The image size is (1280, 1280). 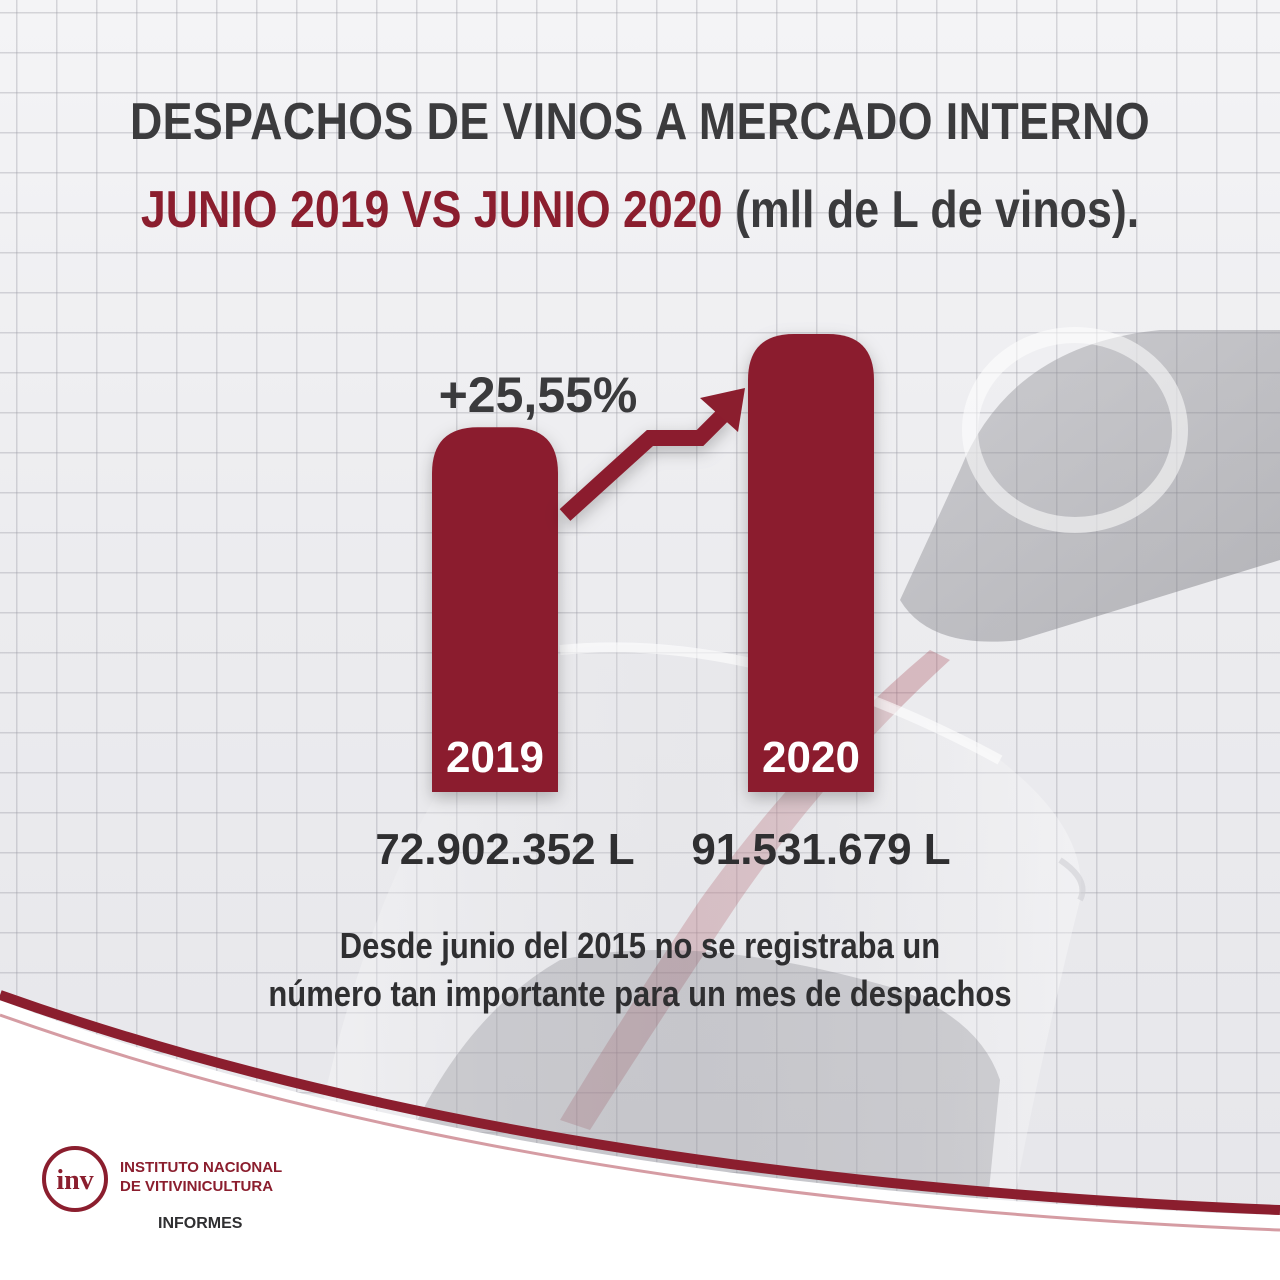 What do you see at coordinates (538, 395) in the screenshot?
I see `change-percentage-label: +25,55%` at bounding box center [538, 395].